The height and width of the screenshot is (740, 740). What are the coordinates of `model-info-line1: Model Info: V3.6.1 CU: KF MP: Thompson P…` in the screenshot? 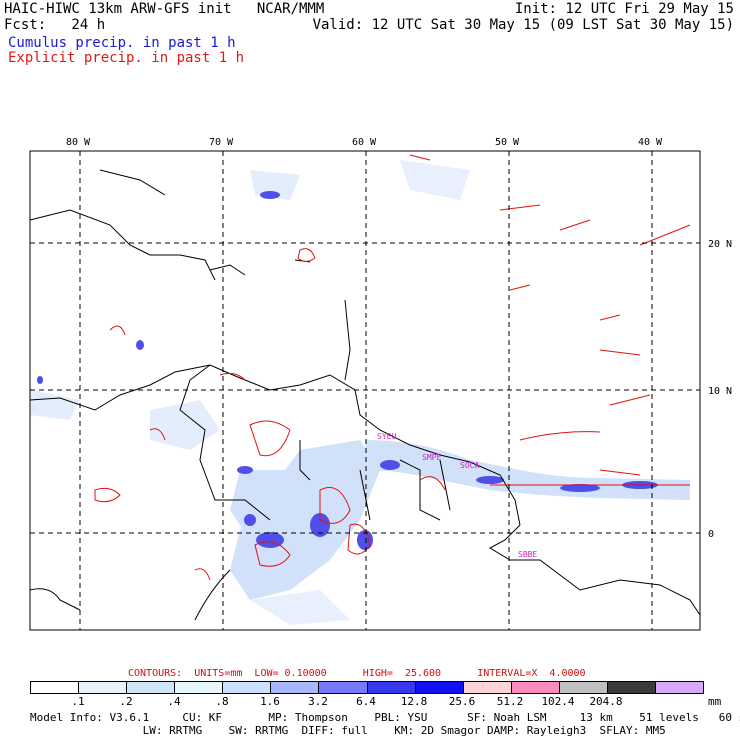 It's located at (385, 717).